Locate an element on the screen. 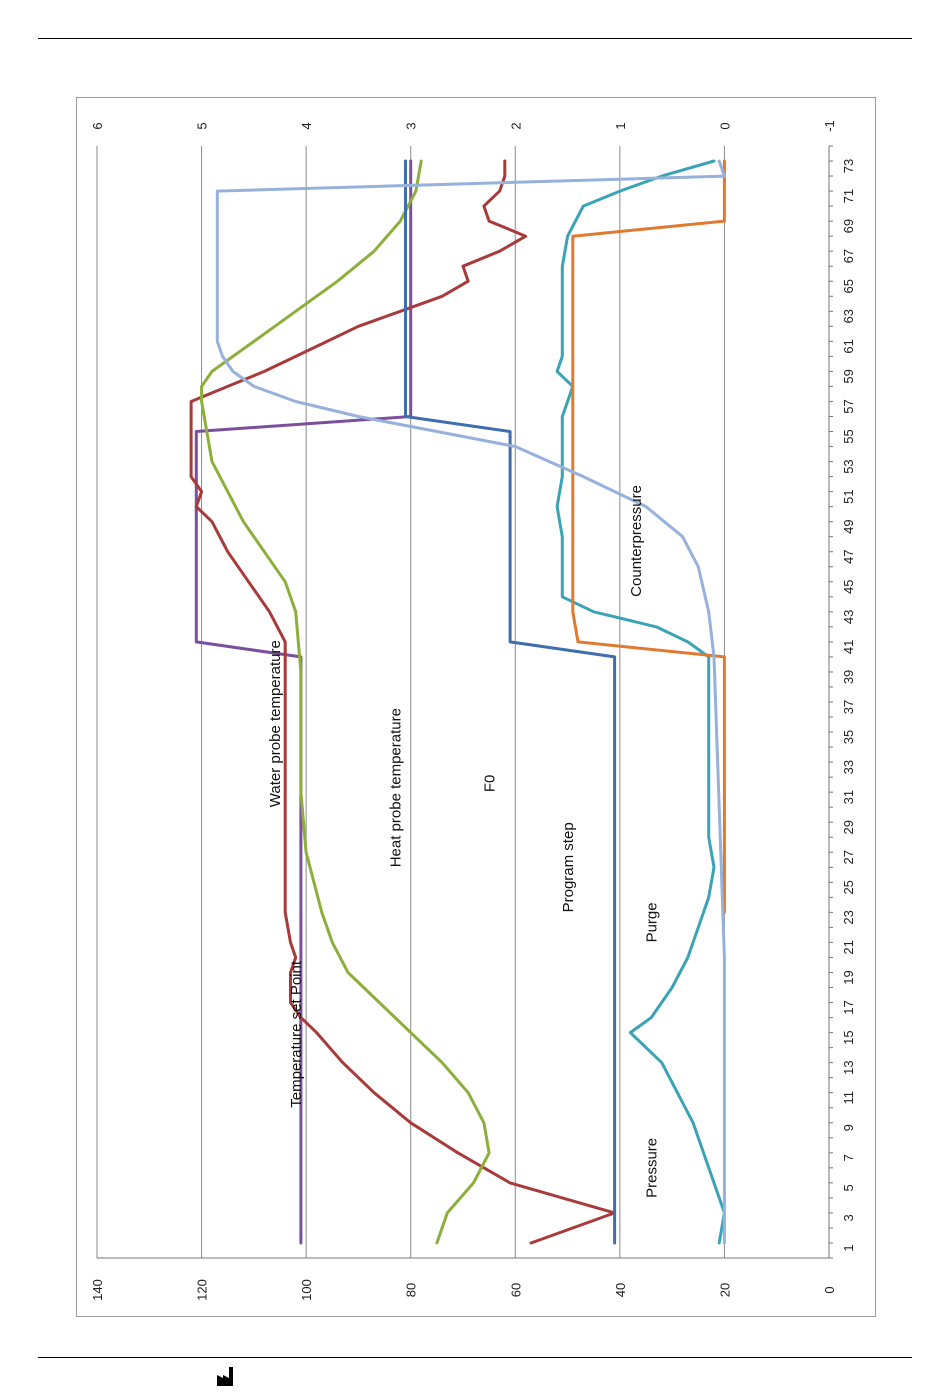  x-tick-label: 63 is located at coordinates (848, 316).